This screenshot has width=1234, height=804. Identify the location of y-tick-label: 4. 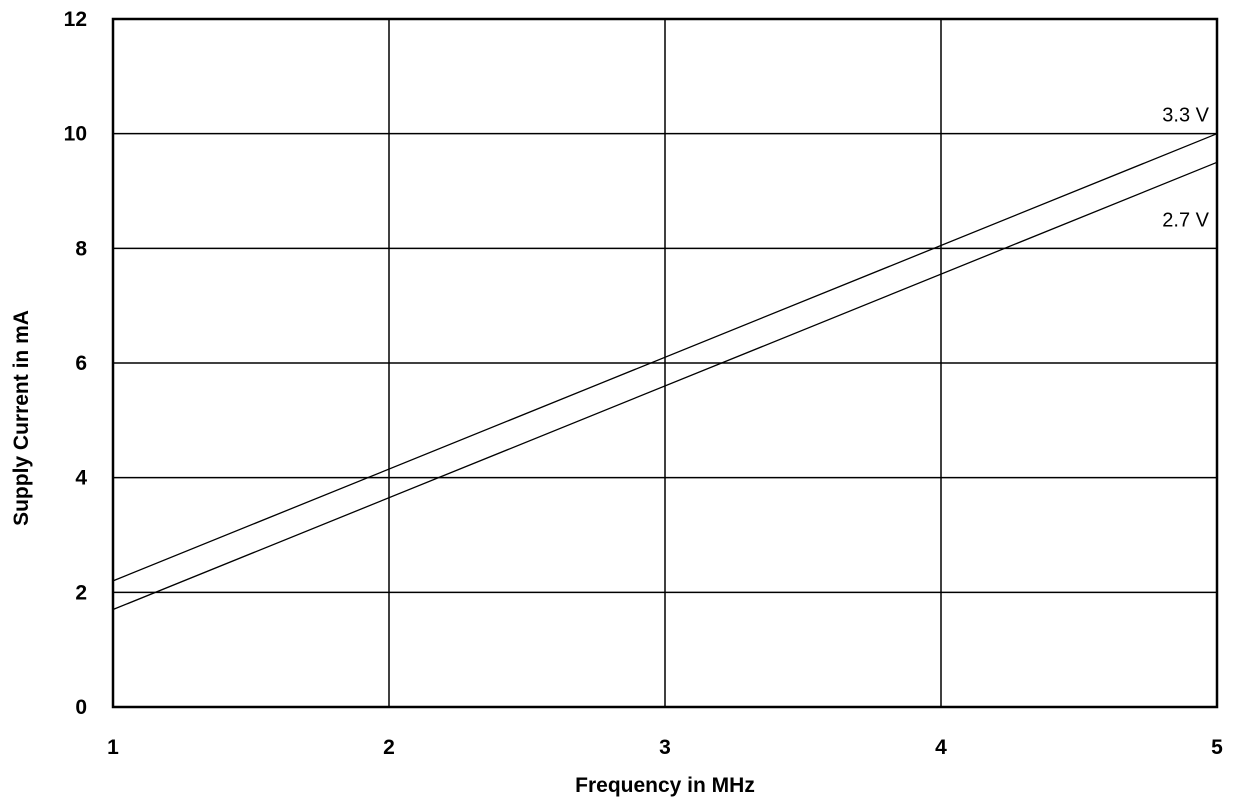
(81, 478).